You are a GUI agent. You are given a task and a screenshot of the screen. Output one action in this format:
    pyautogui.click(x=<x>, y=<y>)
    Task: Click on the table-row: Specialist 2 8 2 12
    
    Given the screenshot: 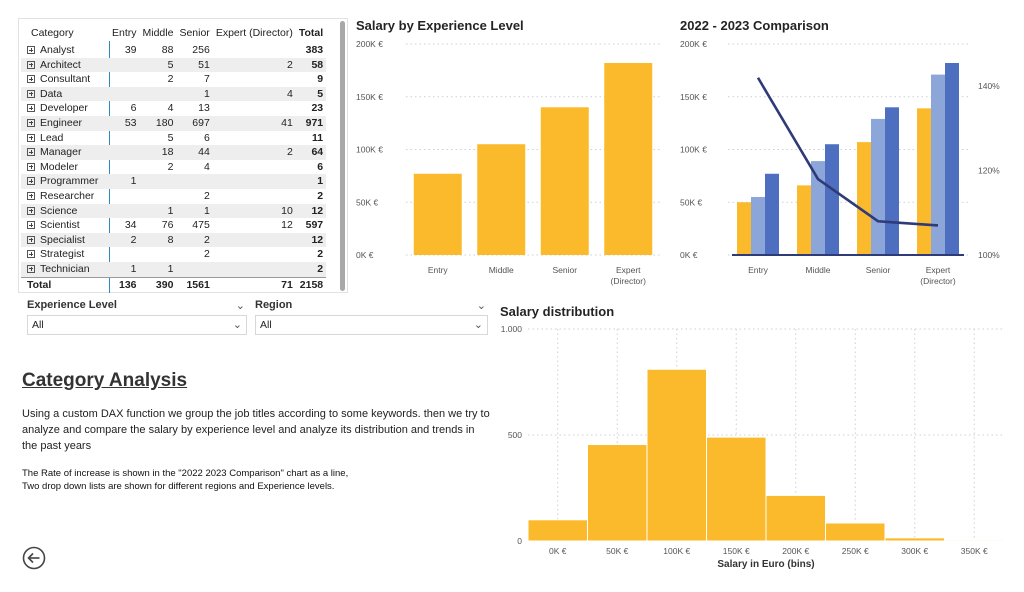 What is the action you would take?
    pyautogui.click(x=174, y=240)
    